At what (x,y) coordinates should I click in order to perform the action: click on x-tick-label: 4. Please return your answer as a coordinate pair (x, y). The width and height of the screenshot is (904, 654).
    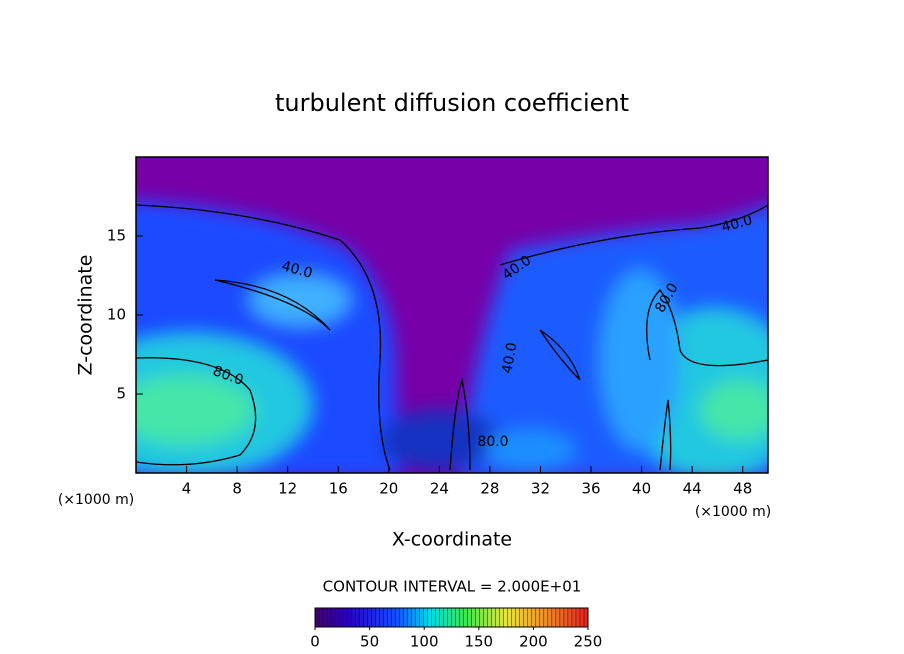
    Looking at the image, I should click on (187, 489).